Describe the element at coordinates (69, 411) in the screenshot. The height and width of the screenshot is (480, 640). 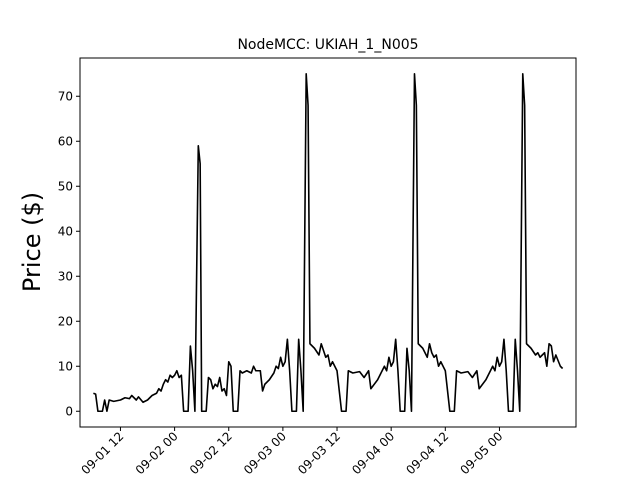
I see `y-tick-label-0: 0` at that location.